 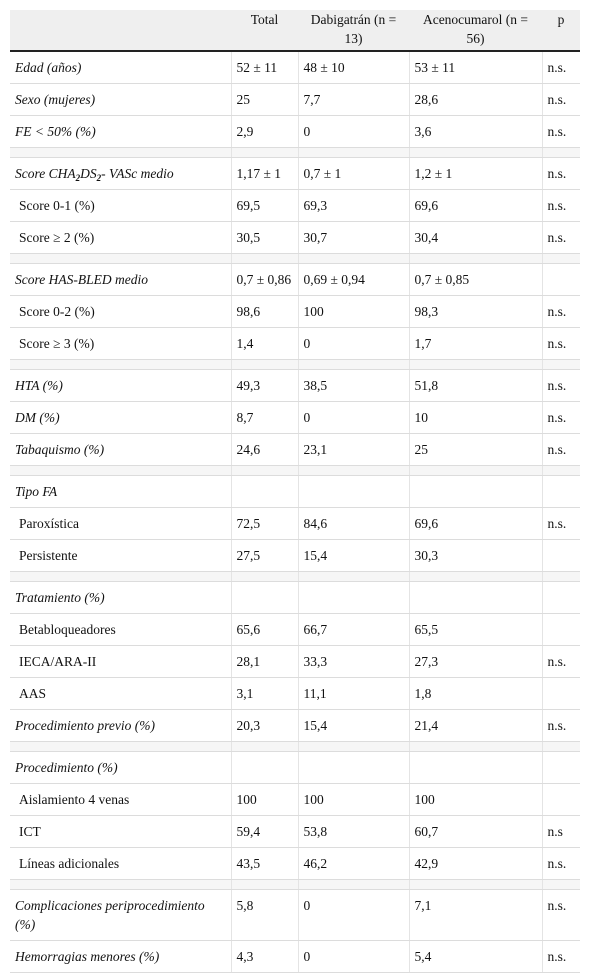 I want to click on value-cell: 2,9, so click(x=265, y=131).